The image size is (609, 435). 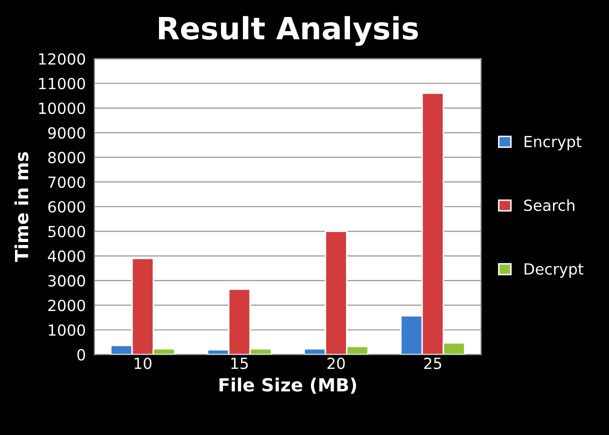 I want to click on y-tick-label: 6000, so click(x=67, y=207).